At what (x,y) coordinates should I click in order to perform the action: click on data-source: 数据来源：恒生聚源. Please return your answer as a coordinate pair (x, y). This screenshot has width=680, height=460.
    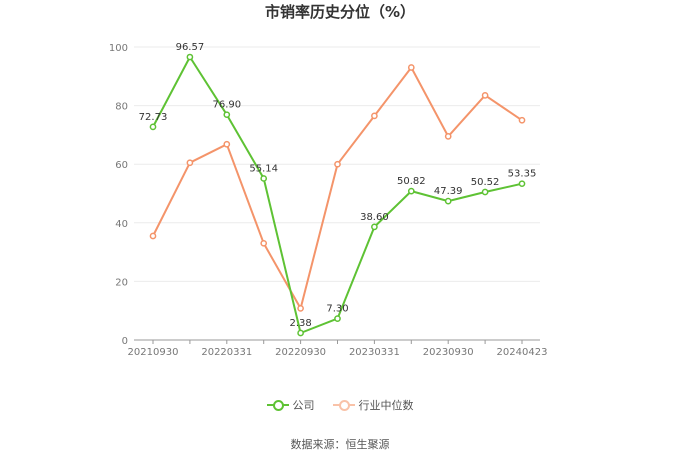
    Looking at the image, I should click on (340, 444).